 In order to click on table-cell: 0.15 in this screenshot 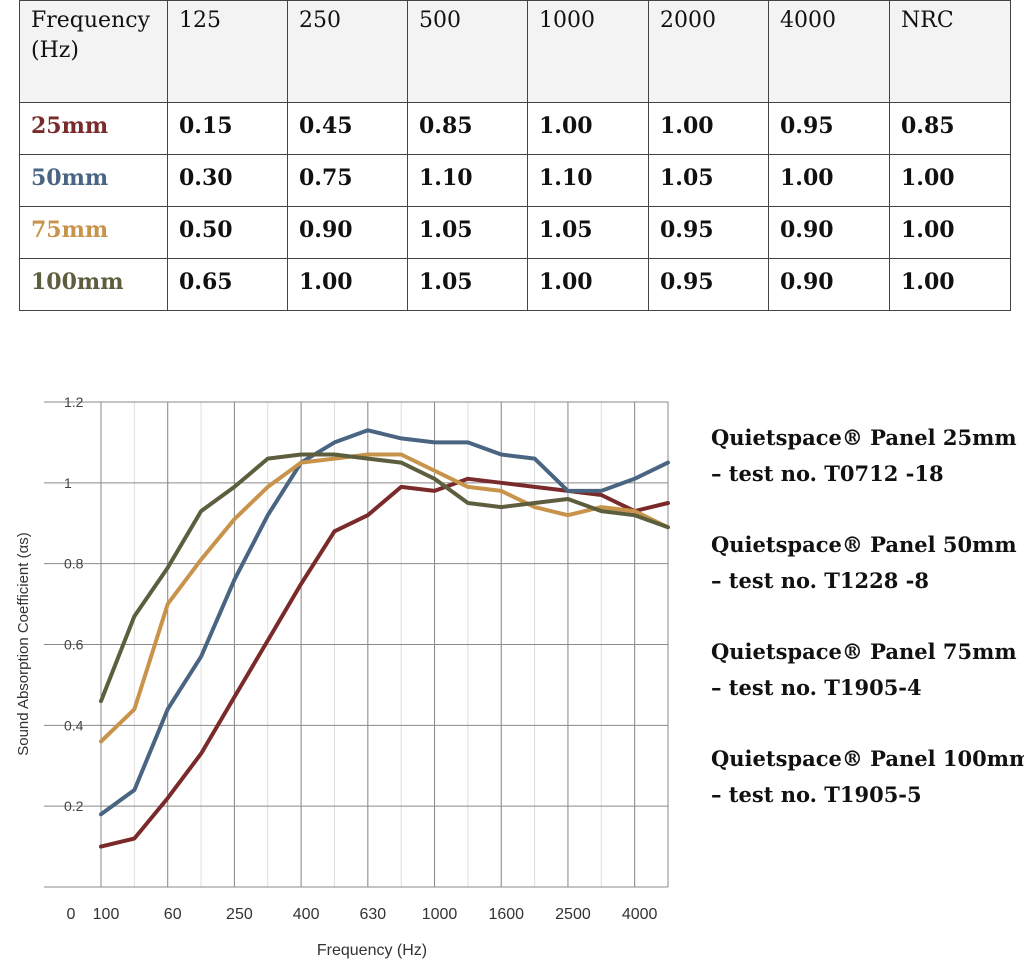, I will do `click(227, 128)`.